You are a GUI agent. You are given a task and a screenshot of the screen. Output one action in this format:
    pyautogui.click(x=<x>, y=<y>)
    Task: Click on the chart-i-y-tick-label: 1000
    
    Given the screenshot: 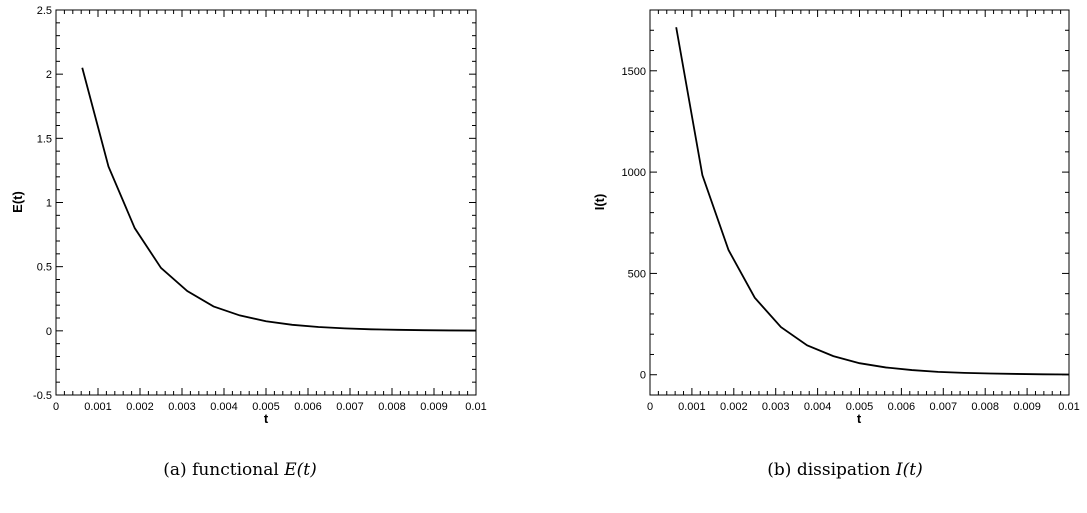 What is the action you would take?
    pyautogui.click(x=634, y=173)
    